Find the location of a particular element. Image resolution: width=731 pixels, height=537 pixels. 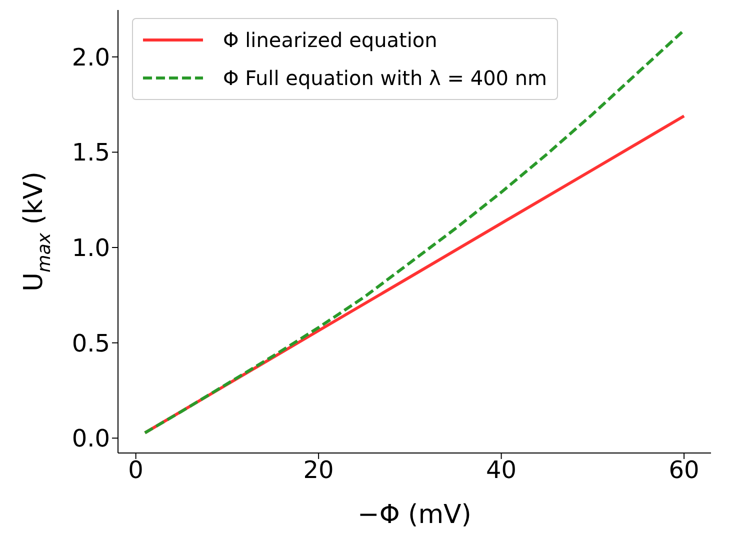

x-tick-label: 20 is located at coordinates (318, 470).